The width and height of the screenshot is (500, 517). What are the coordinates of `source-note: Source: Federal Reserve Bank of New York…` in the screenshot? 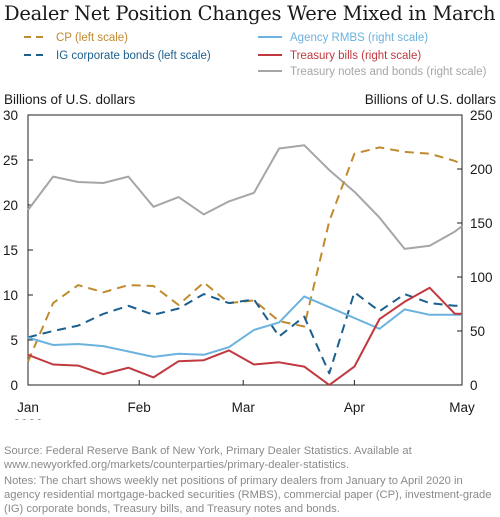 It's located at (208, 458).